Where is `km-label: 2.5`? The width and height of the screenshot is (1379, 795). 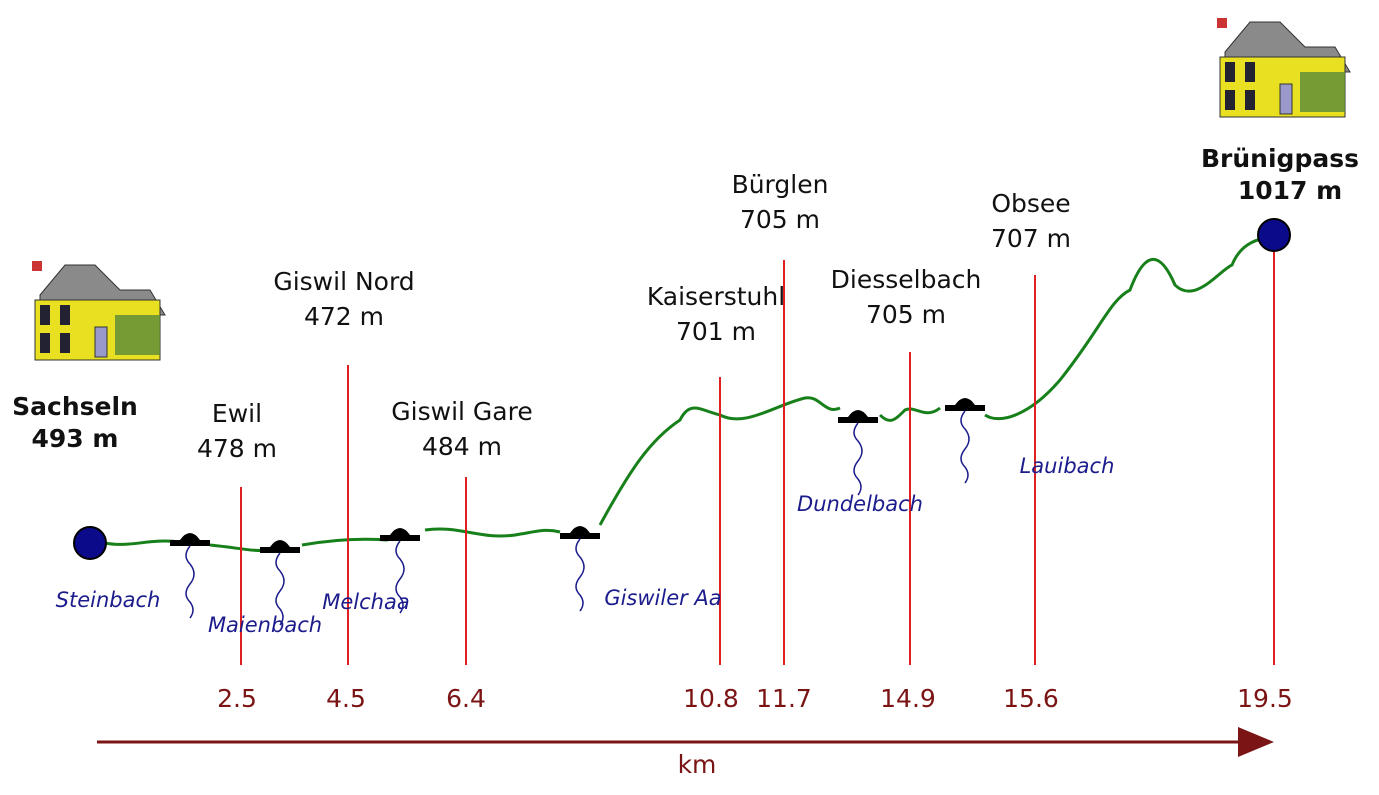
km-label: 2.5 is located at coordinates (237, 698).